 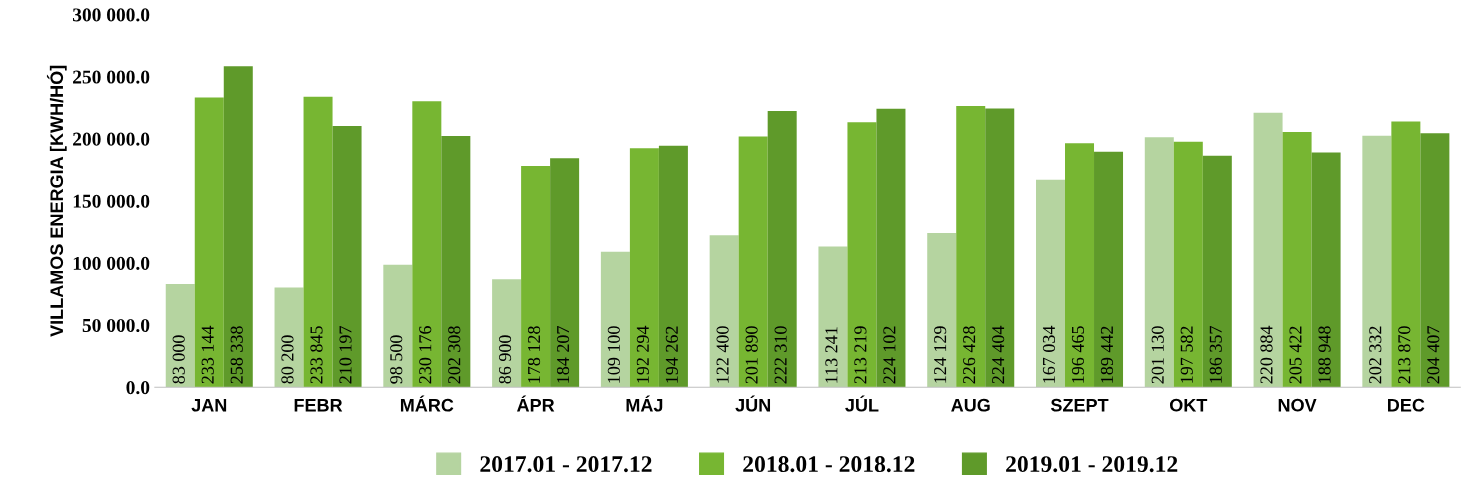 I want to click on x-tick-label: NOV, so click(x=1297, y=405).